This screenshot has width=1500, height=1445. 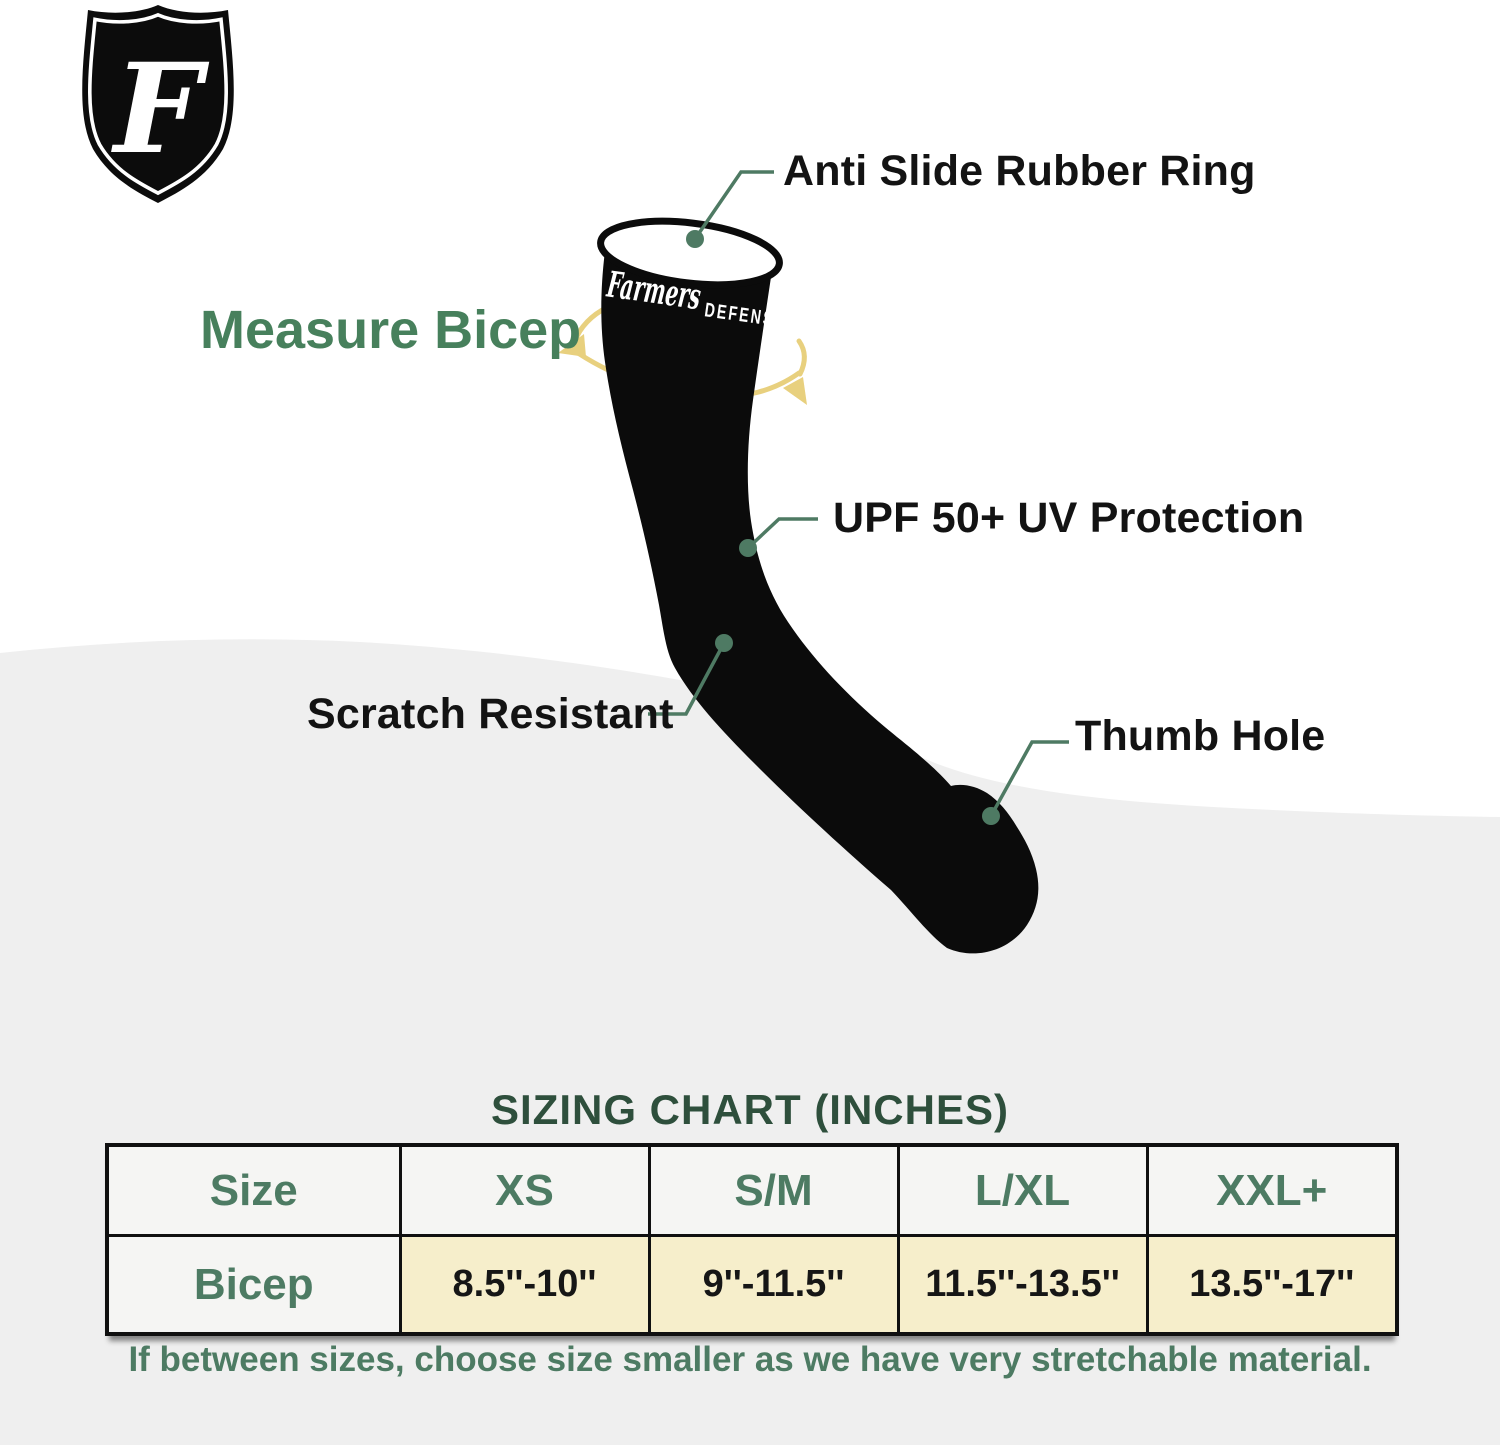 I want to click on scratch-callout-line, so click(x=687, y=679).